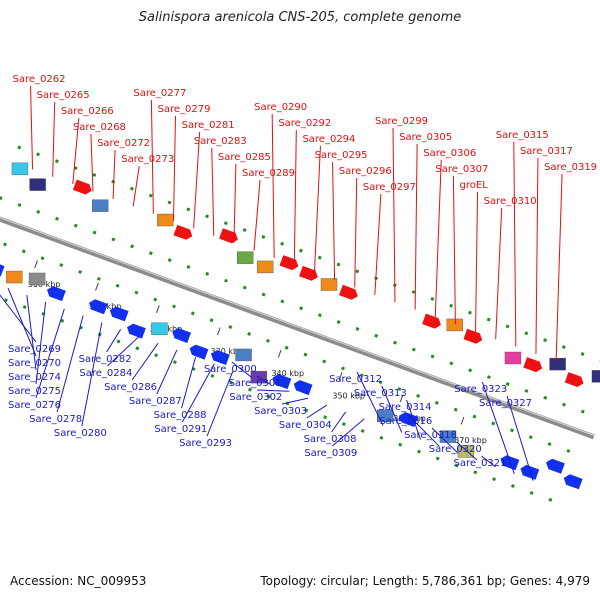  Describe the element at coordinates (147, 159) in the screenshot. I see `forward-gene-label: Sare_0273` at that location.